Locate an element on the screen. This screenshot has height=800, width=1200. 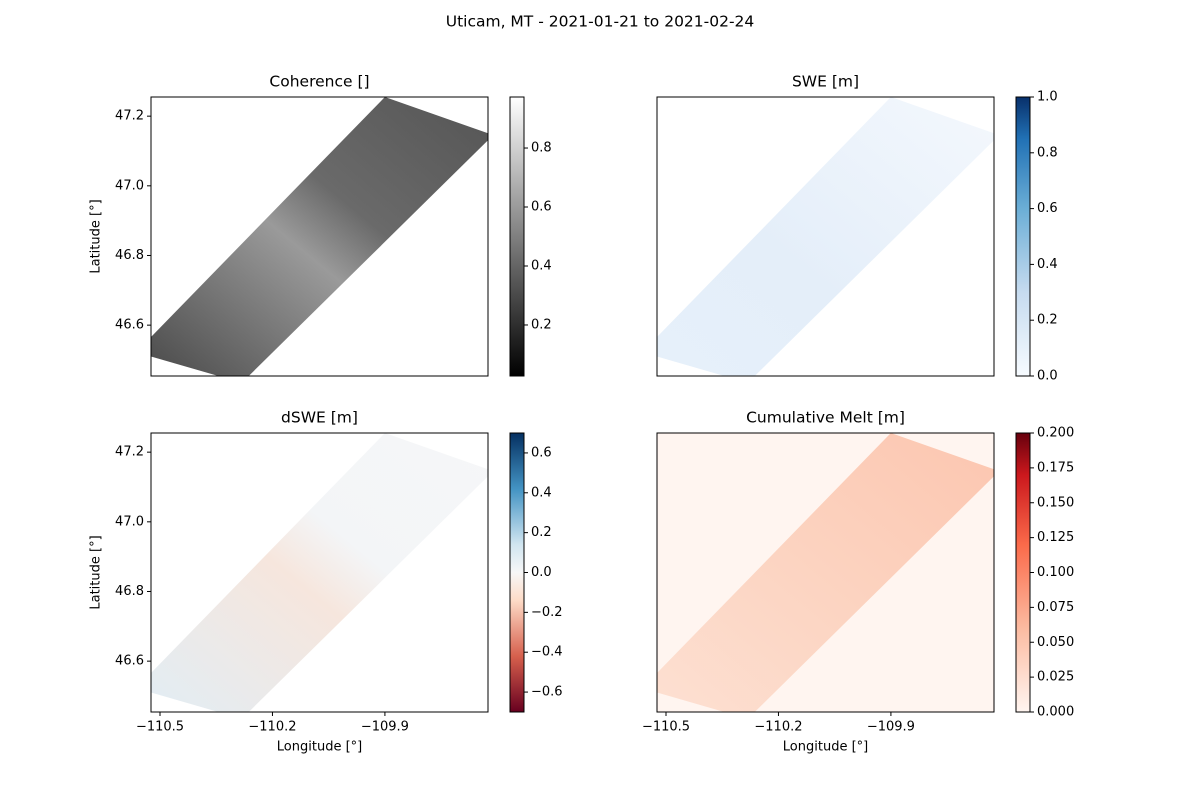
colorbar-tick-label: 0.150 is located at coordinates (1055, 502).